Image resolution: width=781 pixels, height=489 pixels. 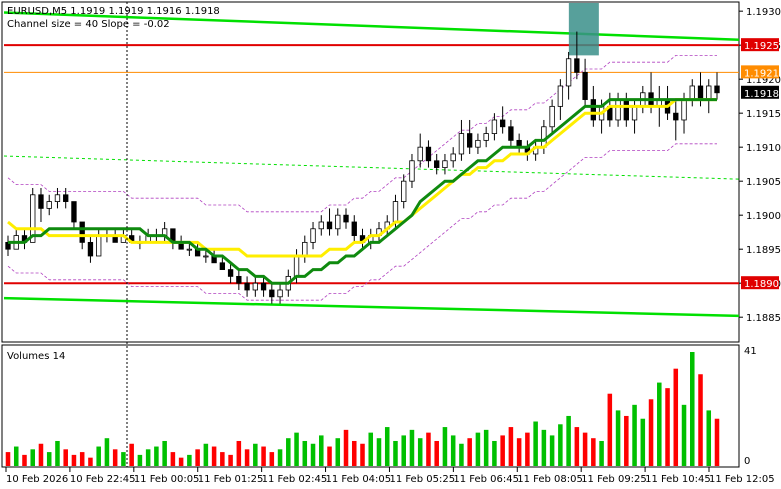 What do you see at coordinates (583, 29) in the screenshot?
I see `highlight-zone` at bounding box center [583, 29].